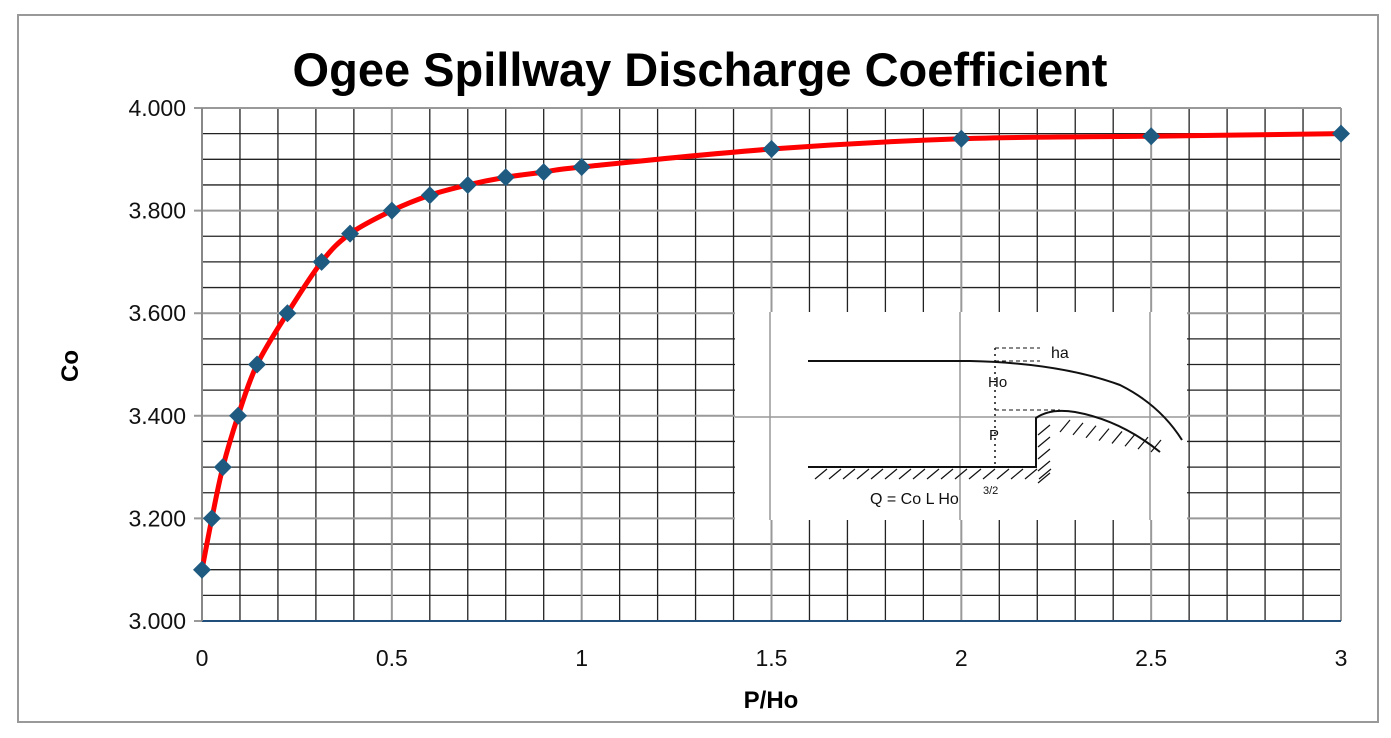  I want to click on inset-background, so click(961, 416).